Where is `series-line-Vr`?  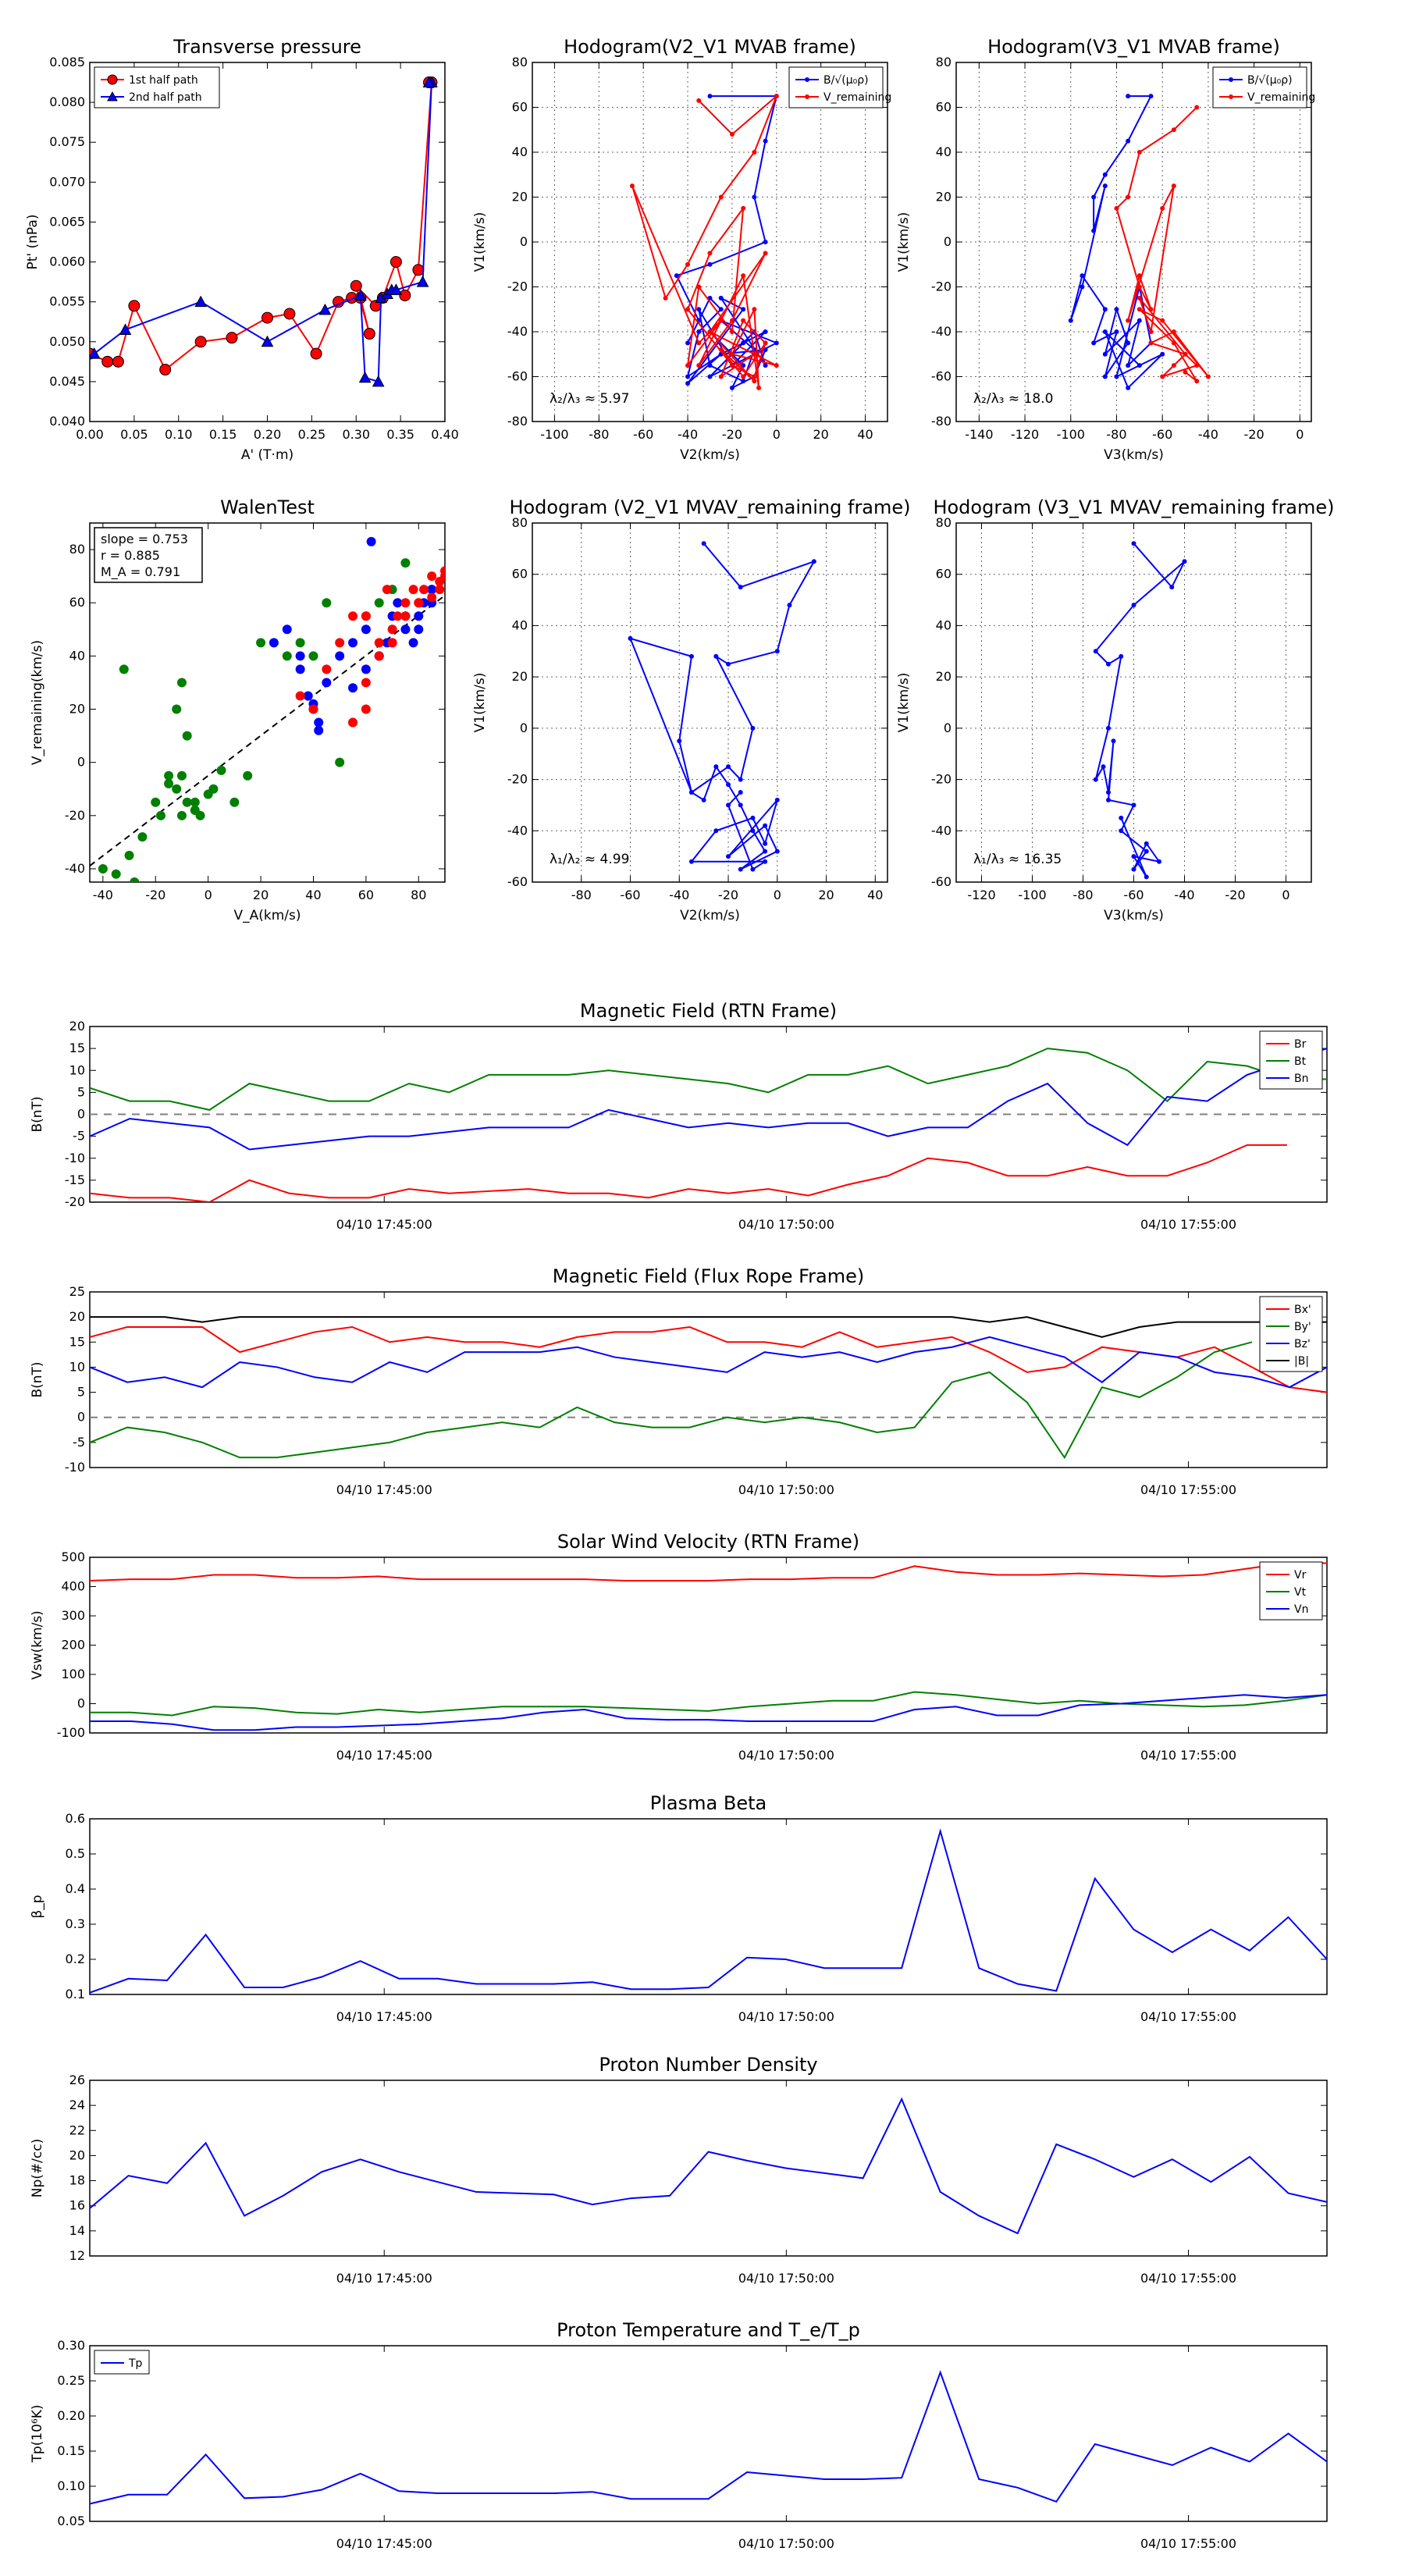 series-line-Vr is located at coordinates (709, 1572).